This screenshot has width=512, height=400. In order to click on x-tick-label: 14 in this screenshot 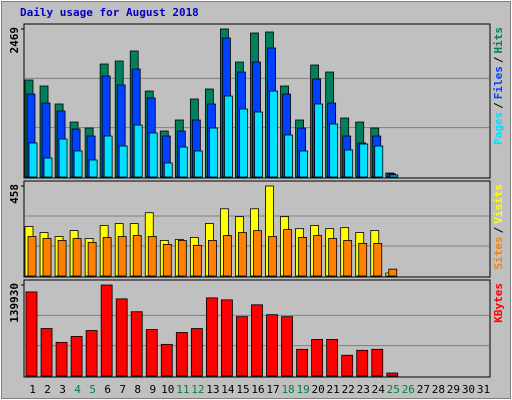, I will do `click(228, 389)`.